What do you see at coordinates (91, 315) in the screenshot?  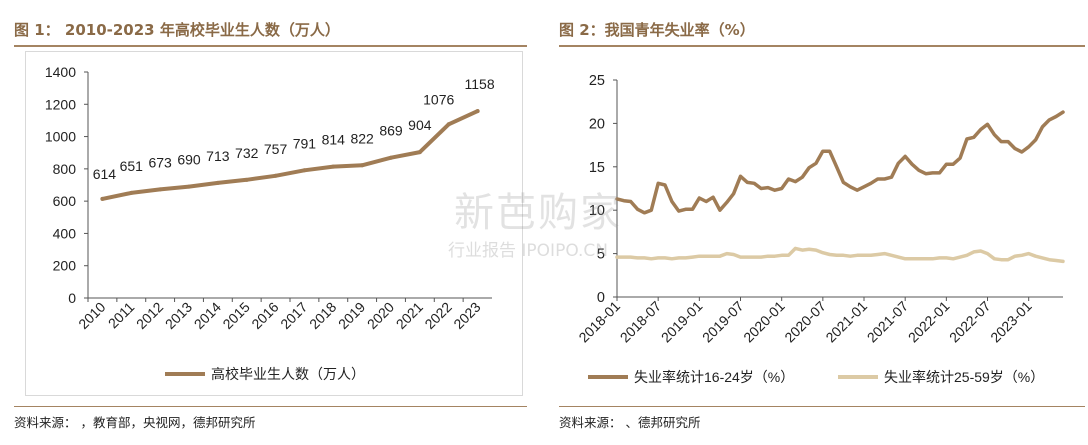 I see `x-tick-label: 2010` at bounding box center [91, 315].